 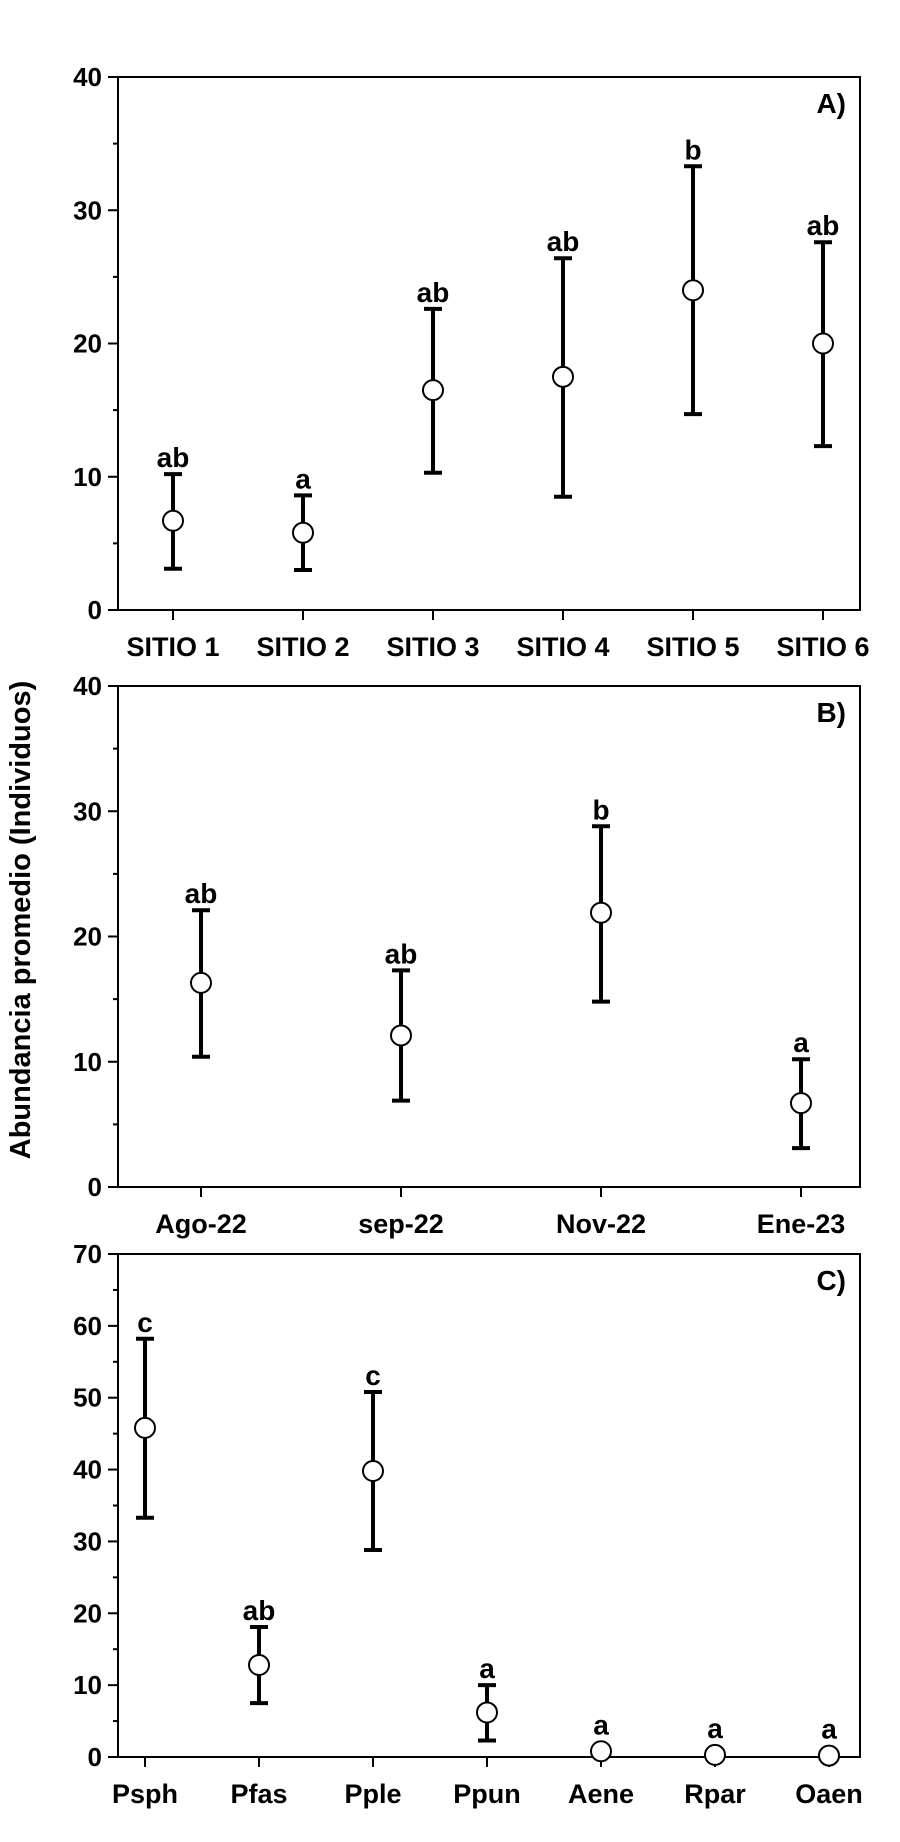 What do you see at coordinates (822, 647) in the screenshot?
I see `x-category-label: SITIO 6` at bounding box center [822, 647].